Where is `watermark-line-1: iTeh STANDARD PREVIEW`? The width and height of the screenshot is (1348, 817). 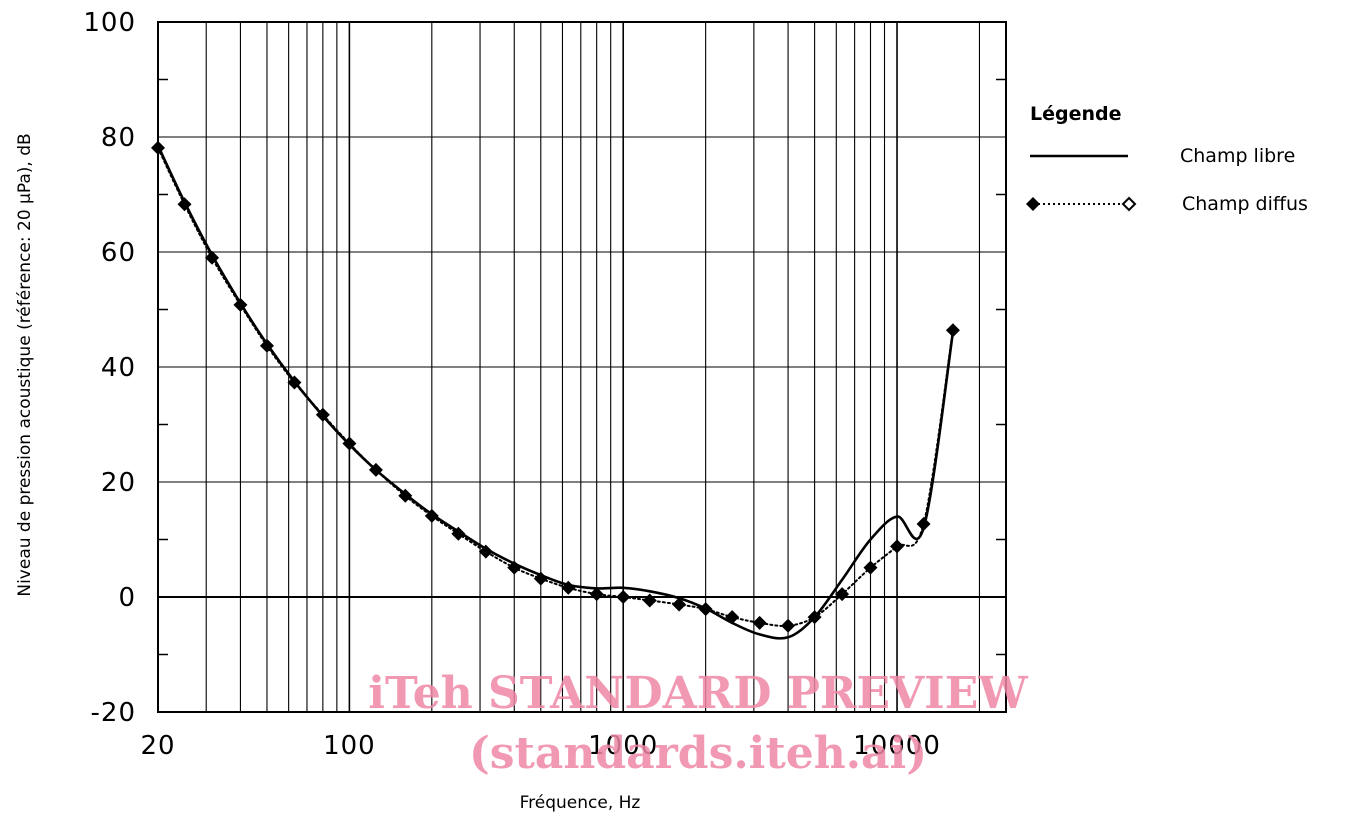
watermark-line-1: iTeh STANDARD PREVIEW is located at coordinates (698, 693).